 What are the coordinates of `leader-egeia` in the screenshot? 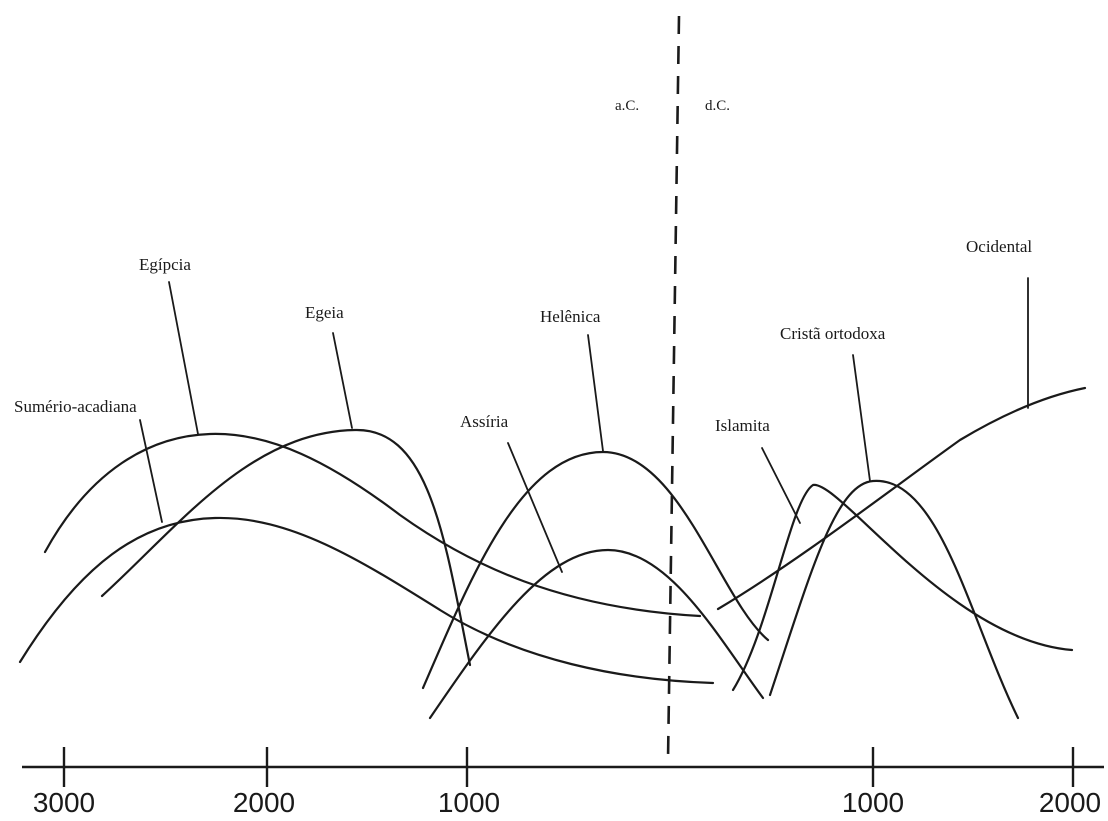 It's located at (342, 380).